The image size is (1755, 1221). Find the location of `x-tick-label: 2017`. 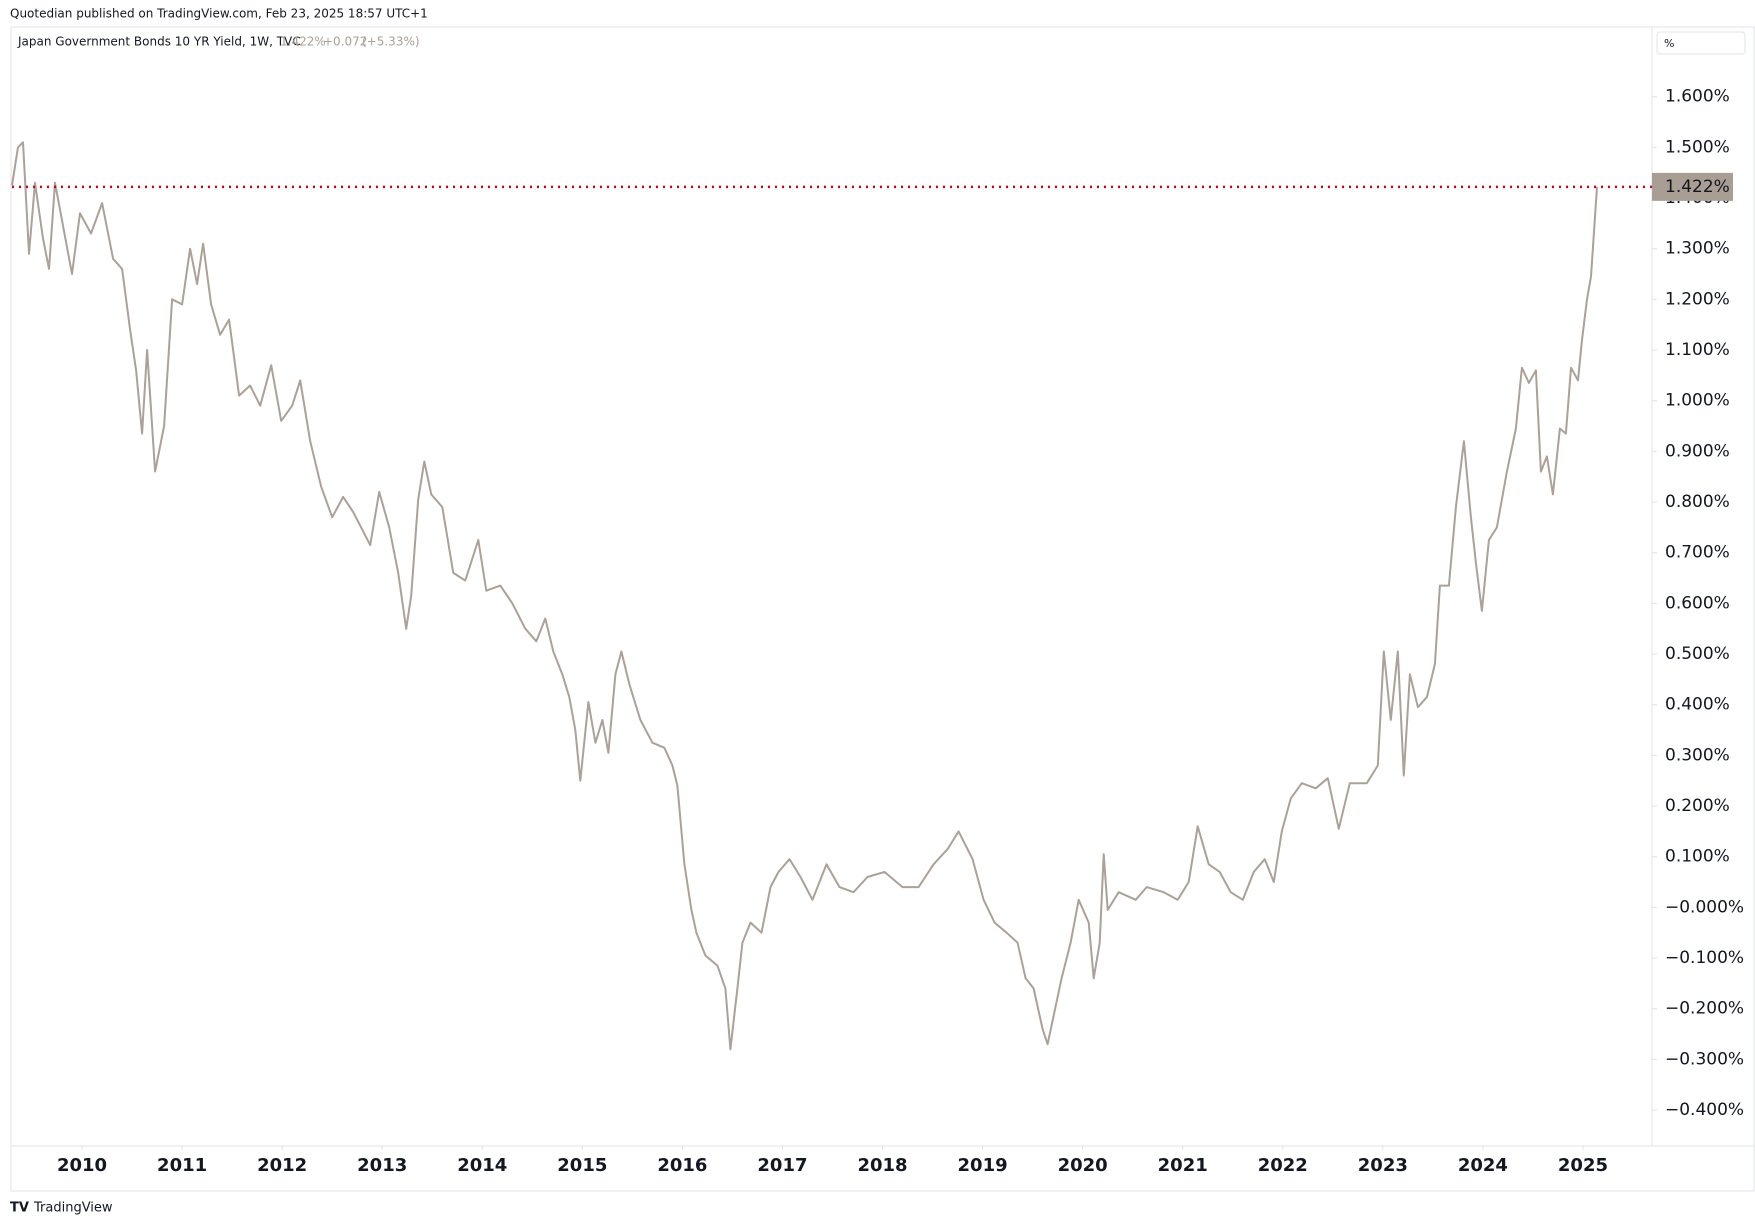

x-tick-label: 2017 is located at coordinates (782, 1165).